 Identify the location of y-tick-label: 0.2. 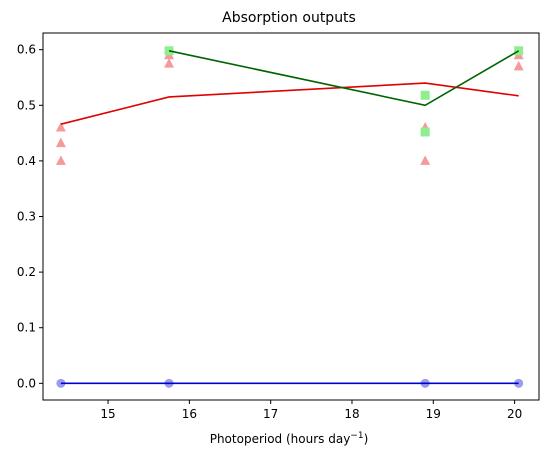
(26, 272).